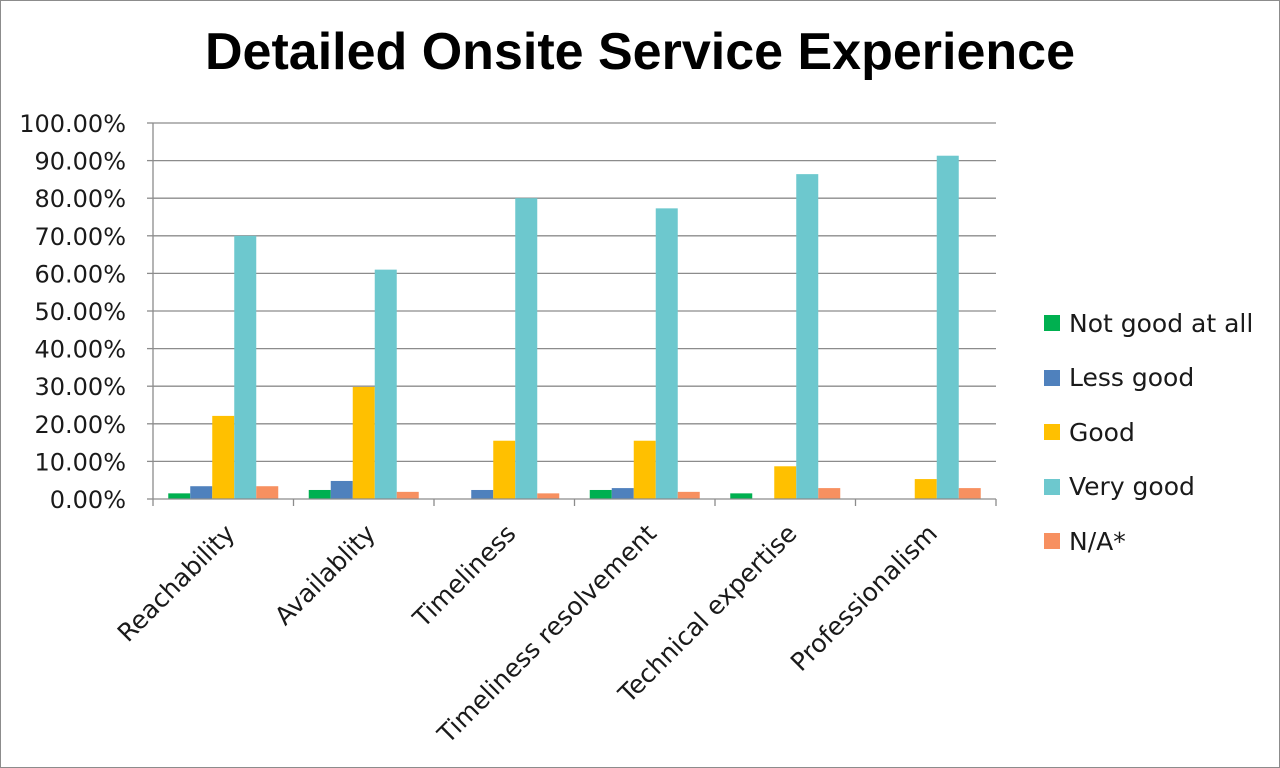 This screenshot has height=768, width=1280. What do you see at coordinates (464, 576) in the screenshot?
I see `x-tick-label: Timeliness` at bounding box center [464, 576].